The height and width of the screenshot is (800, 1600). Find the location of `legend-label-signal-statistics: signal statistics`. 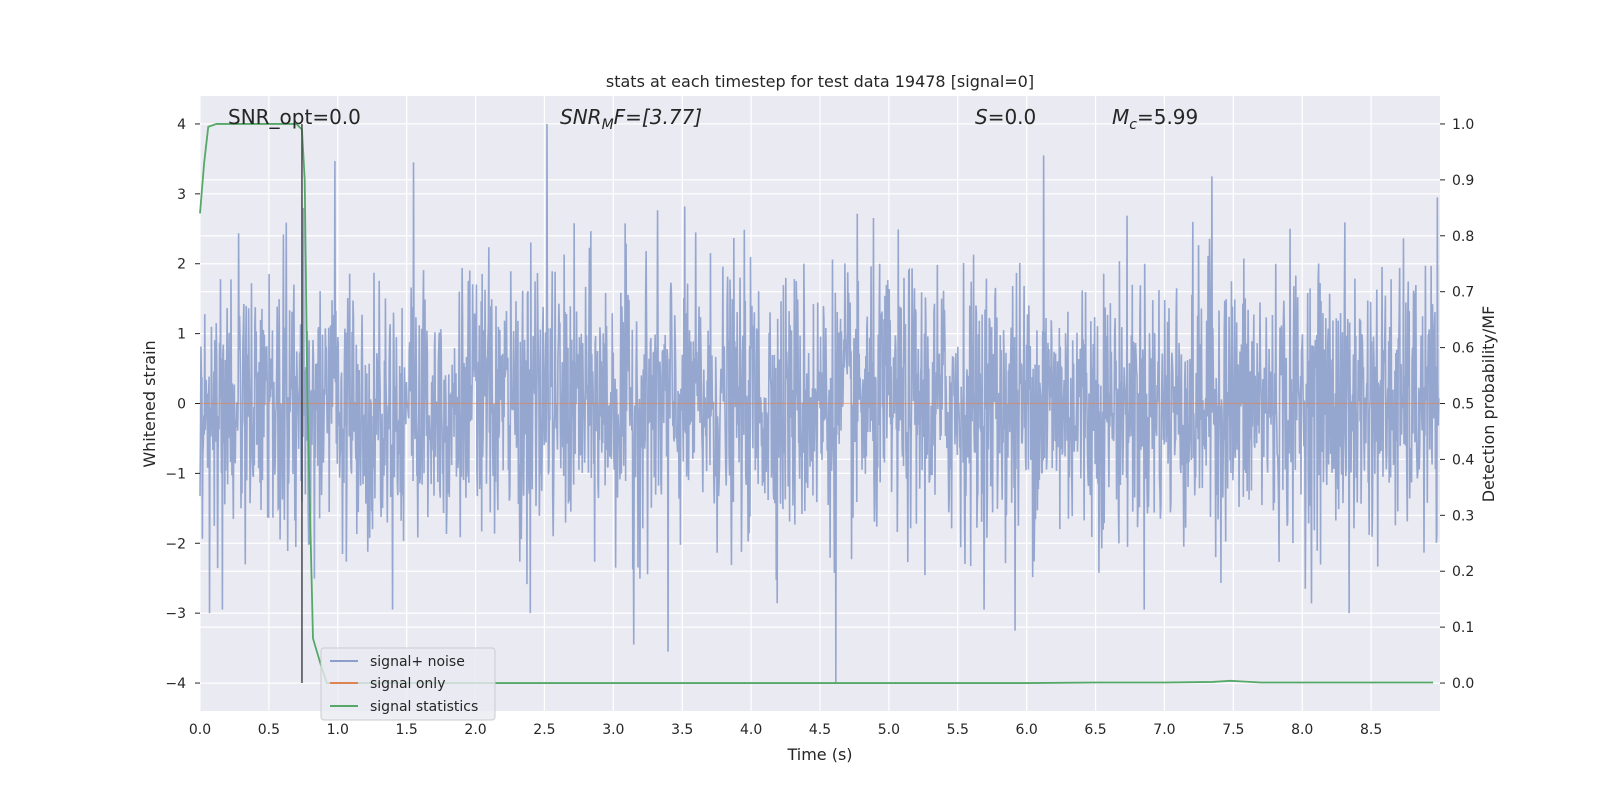

legend-label-signal-statistics: signal statistics is located at coordinates (424, 707).